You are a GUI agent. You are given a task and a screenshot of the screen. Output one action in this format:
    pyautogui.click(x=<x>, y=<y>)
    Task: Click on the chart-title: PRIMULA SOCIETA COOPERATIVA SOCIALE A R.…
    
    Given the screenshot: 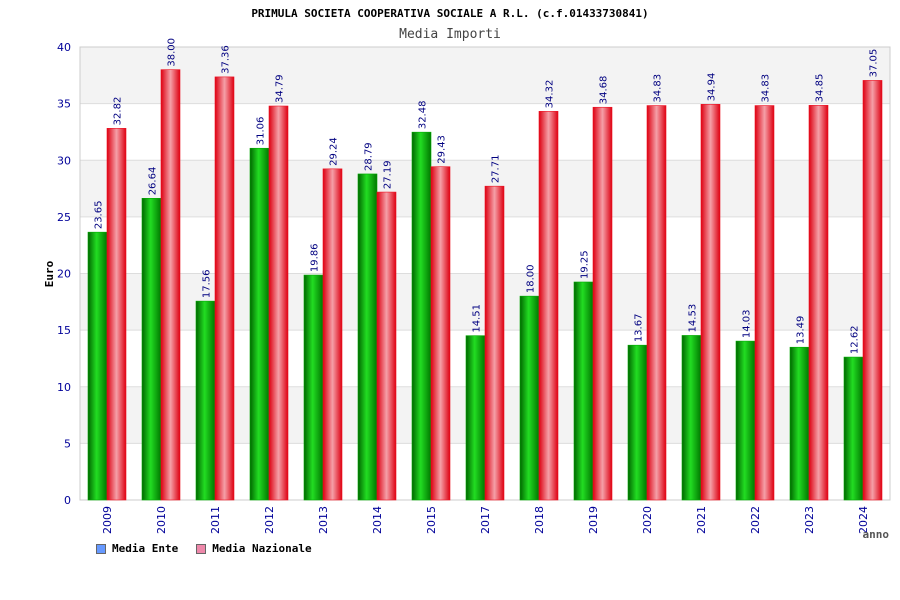 What is the action you would take?
    pyautogui.click(x=449, y=13)
    